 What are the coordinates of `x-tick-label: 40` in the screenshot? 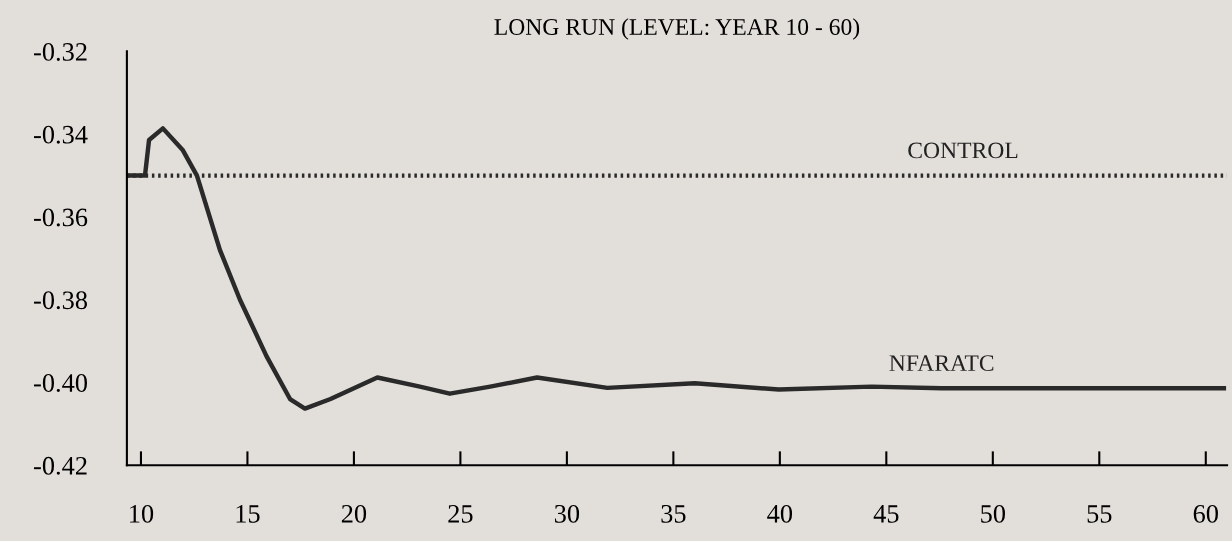 It's located at (780, 513).